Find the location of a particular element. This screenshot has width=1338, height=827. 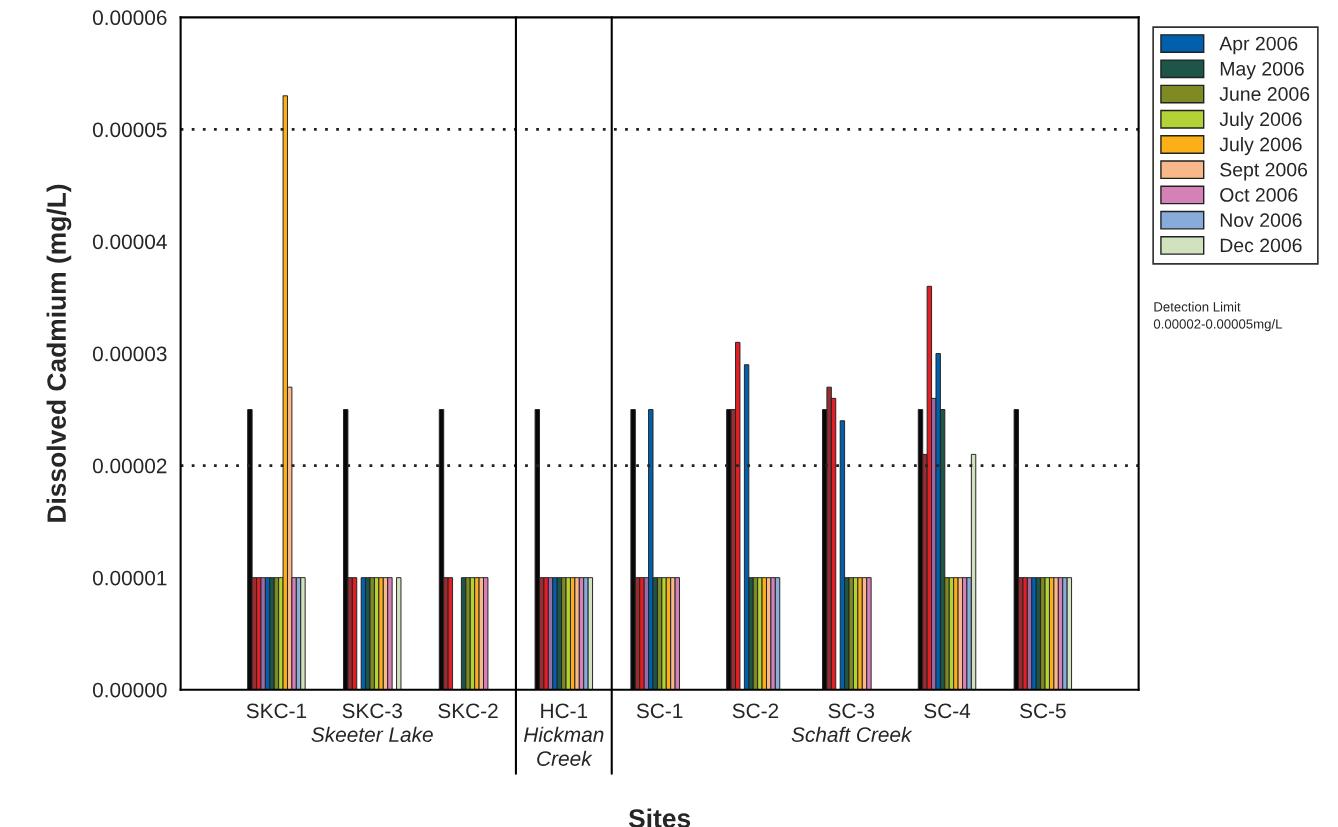

y-tick-label: 0.00003 is located at coordinates (129, 354).